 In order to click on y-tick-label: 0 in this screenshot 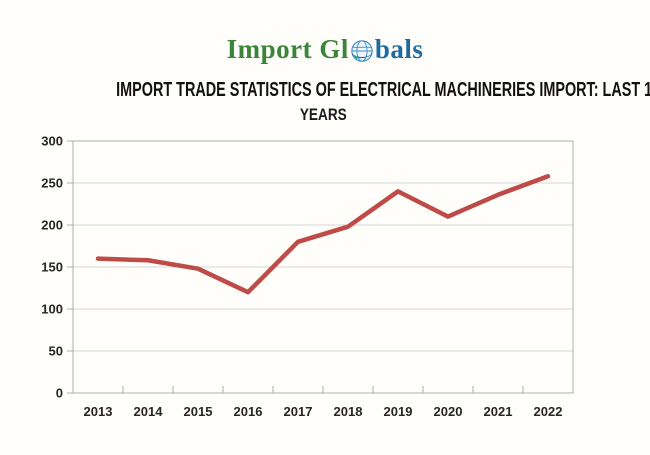, I will do `click(59, 393)`.